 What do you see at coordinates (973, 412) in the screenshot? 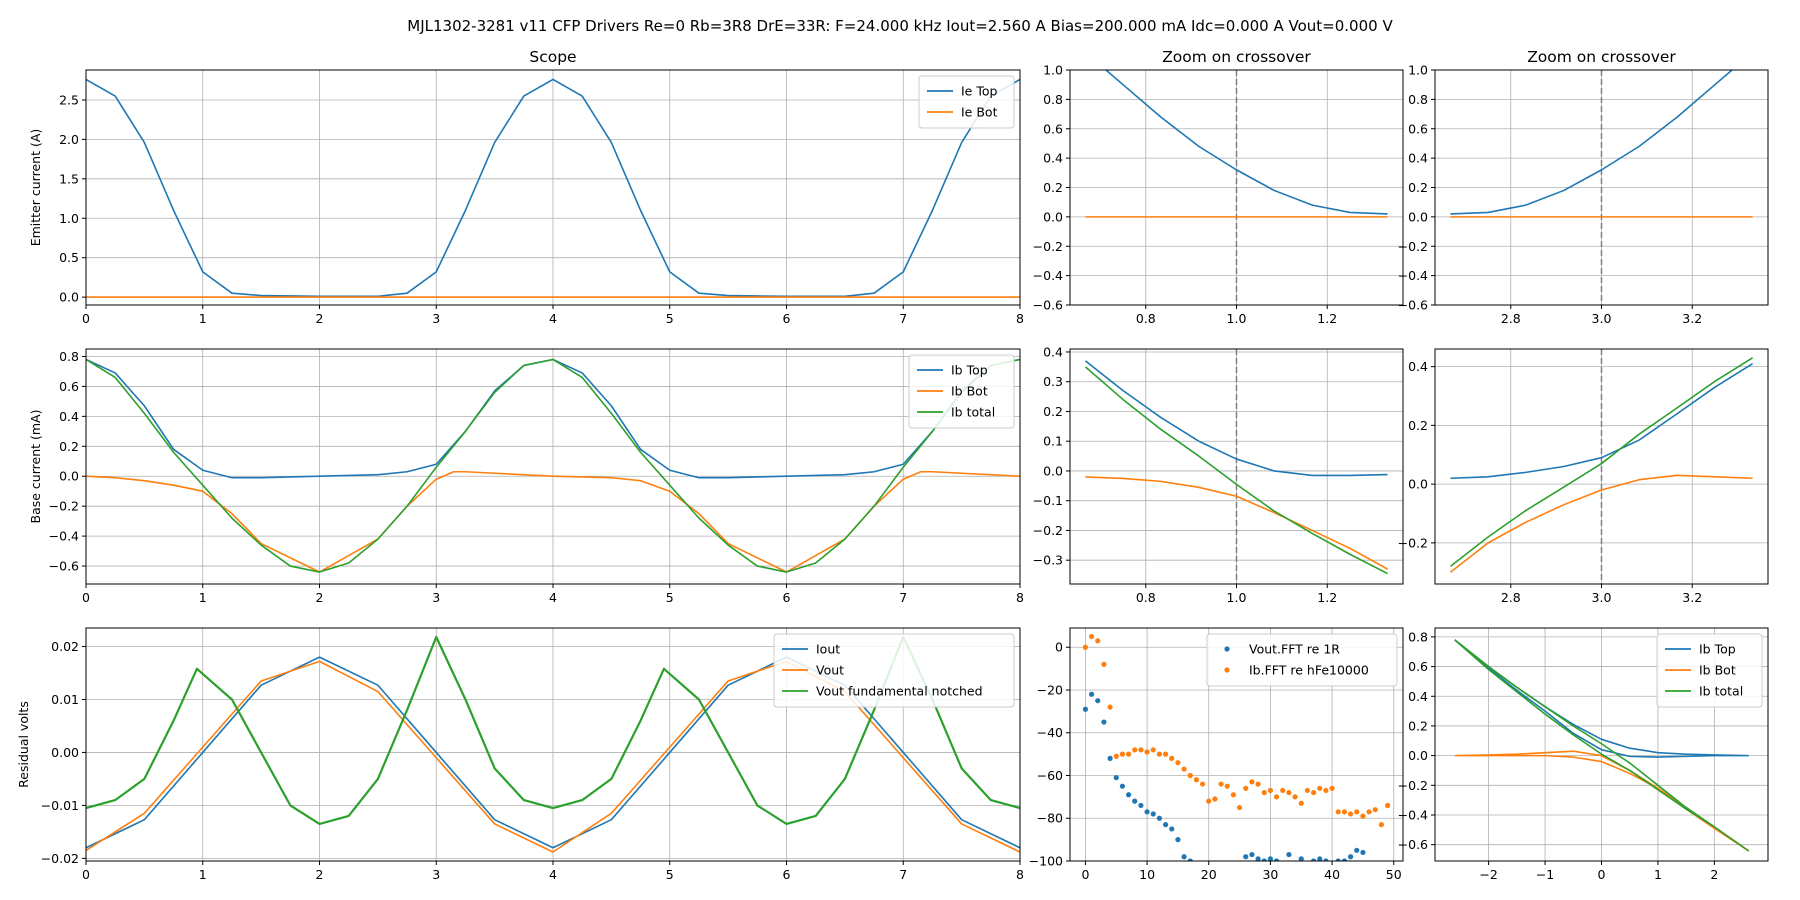
I see `legend-label: Ib total` at bounding box center [973, 412].